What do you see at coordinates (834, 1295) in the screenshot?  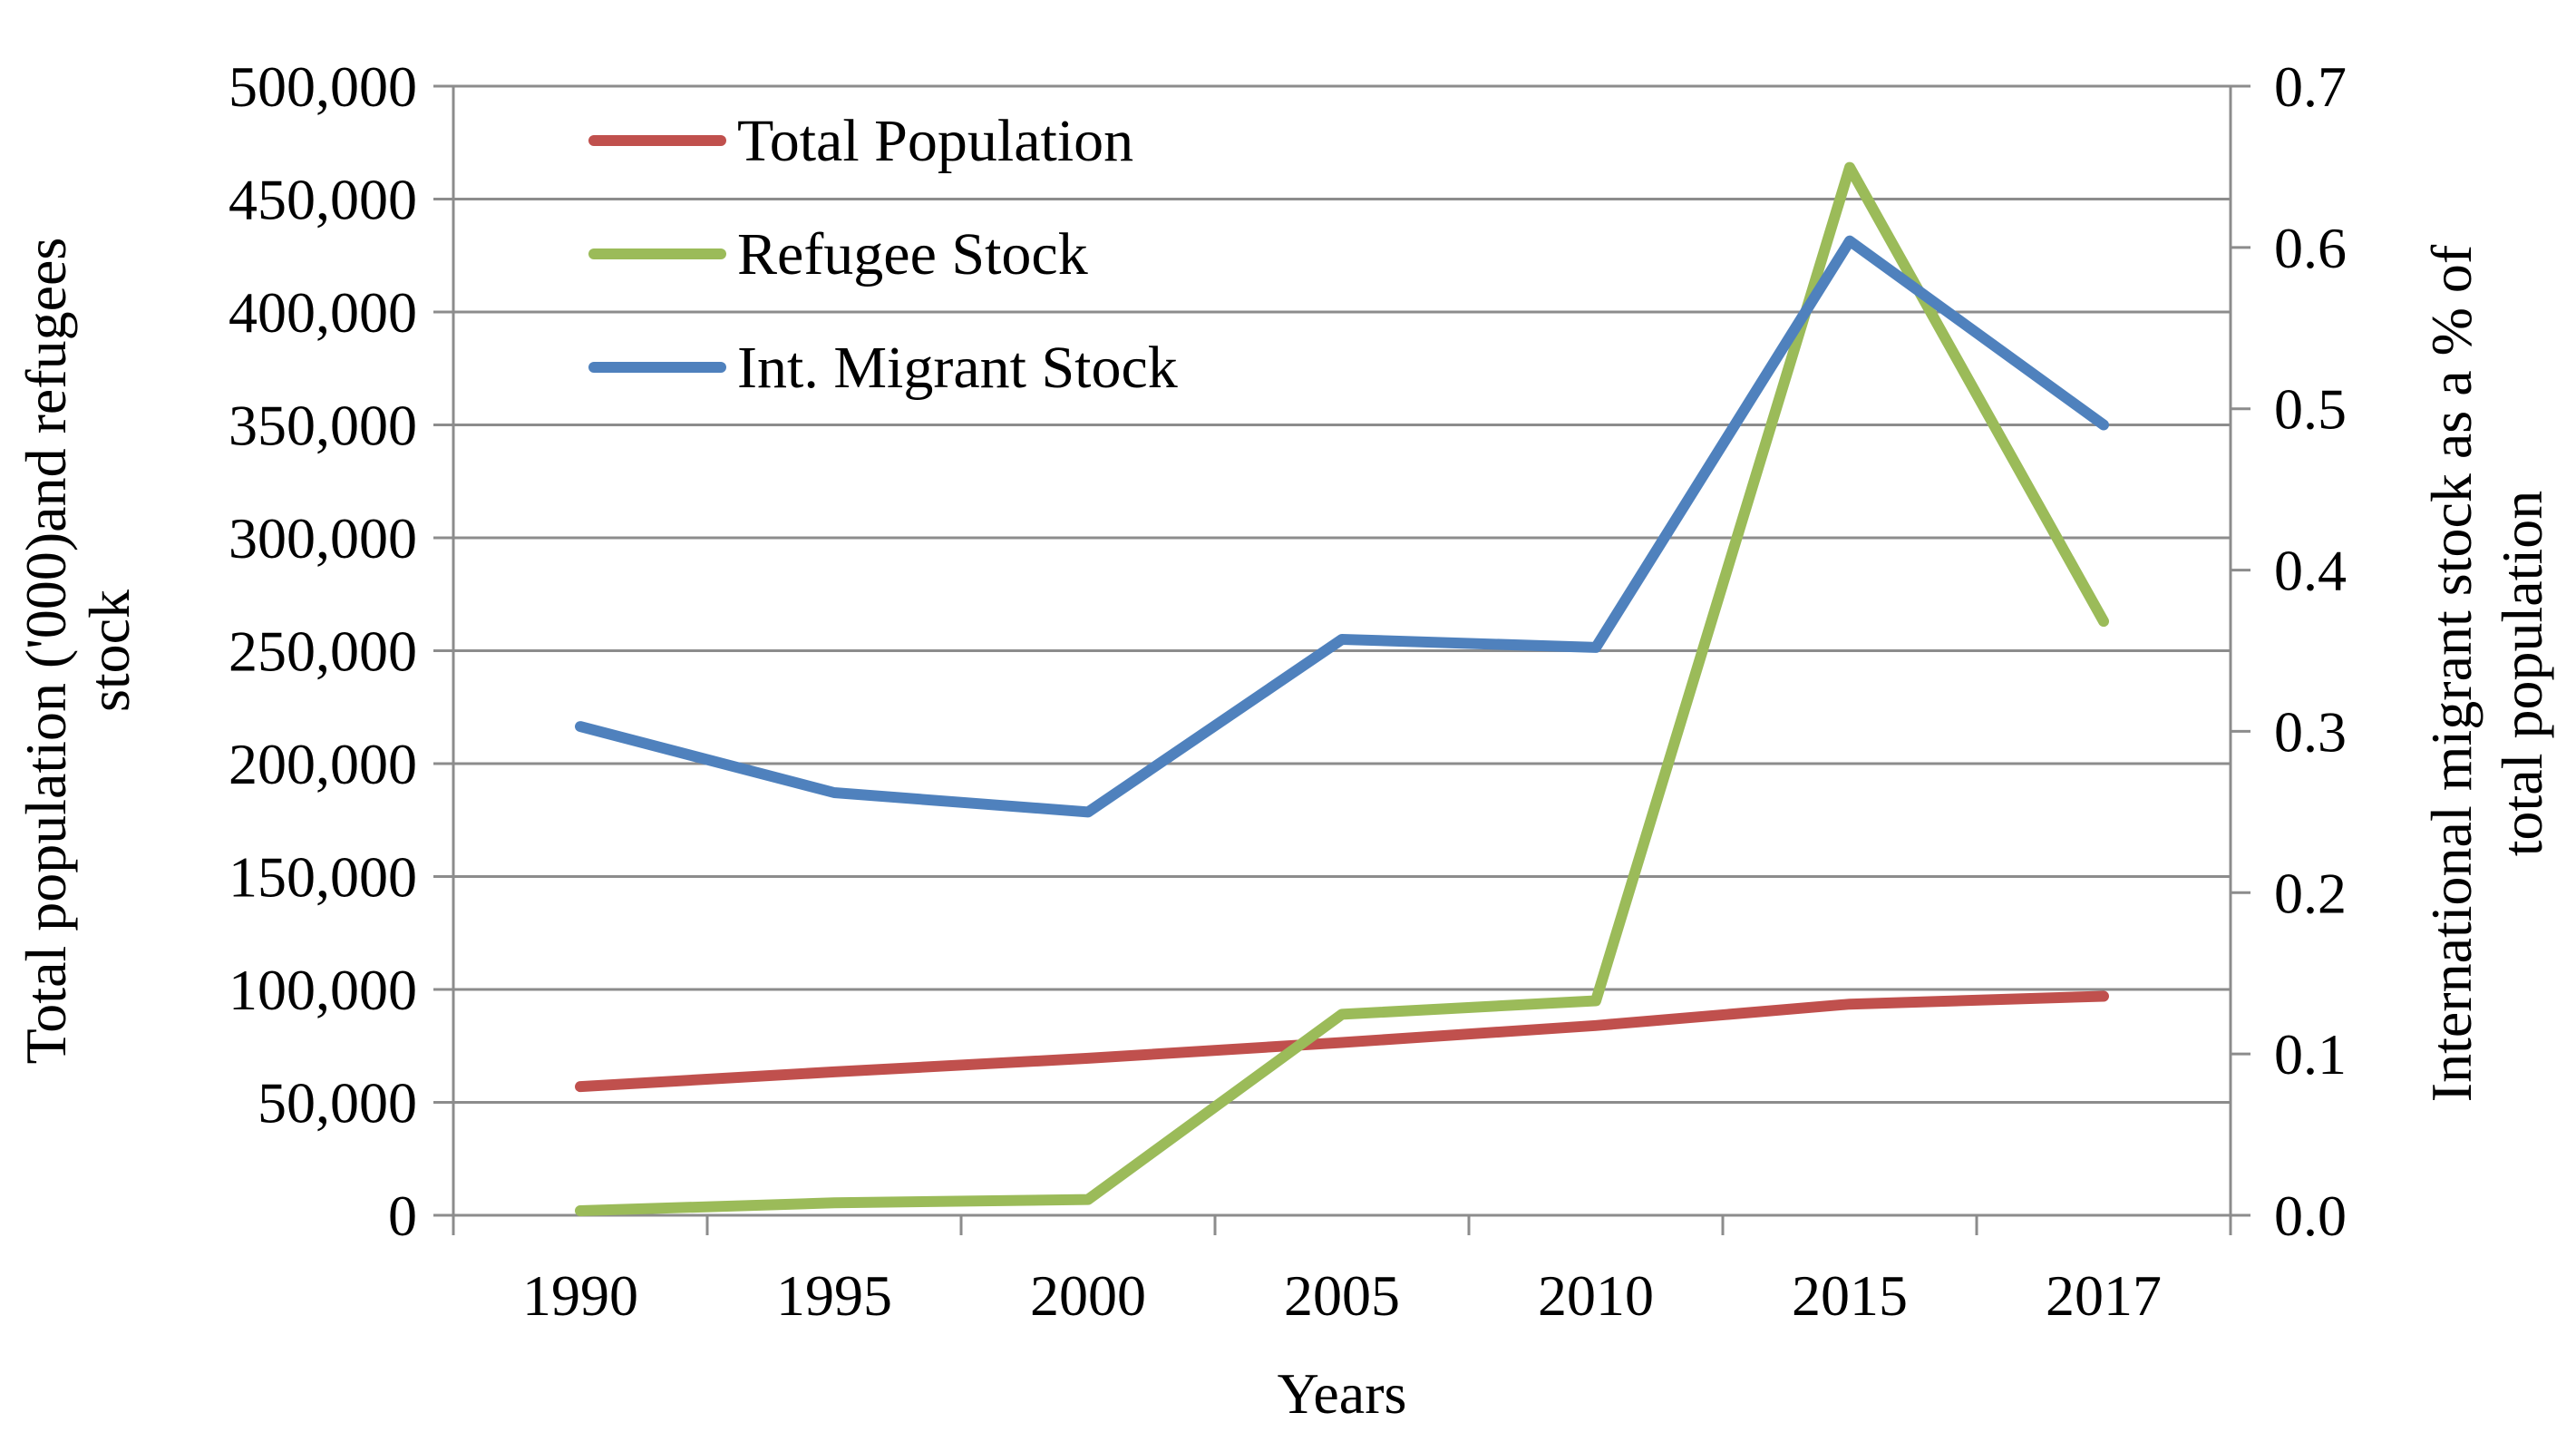 I see `x-tick-label: 1995` at bounding box center [834, 1295].